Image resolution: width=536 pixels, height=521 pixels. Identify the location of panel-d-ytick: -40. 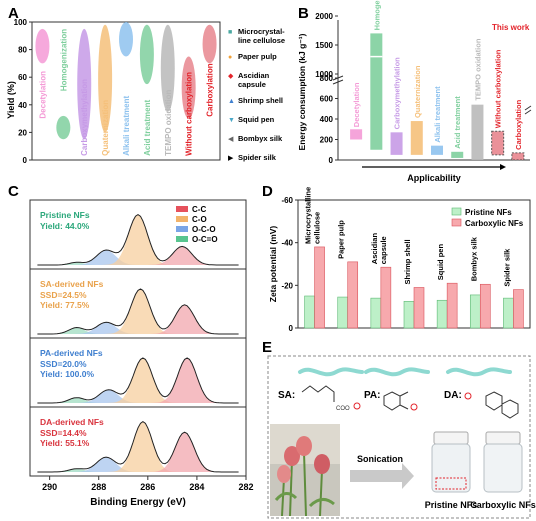
(287, 243).